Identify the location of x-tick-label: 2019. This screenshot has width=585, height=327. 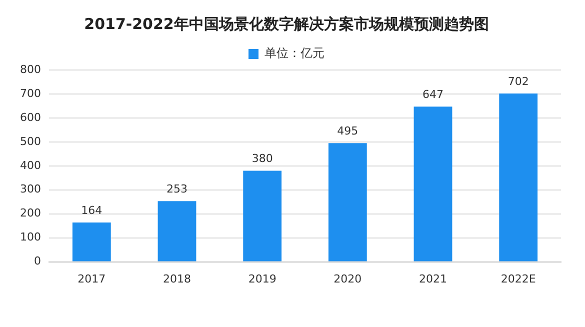
(262, 279).